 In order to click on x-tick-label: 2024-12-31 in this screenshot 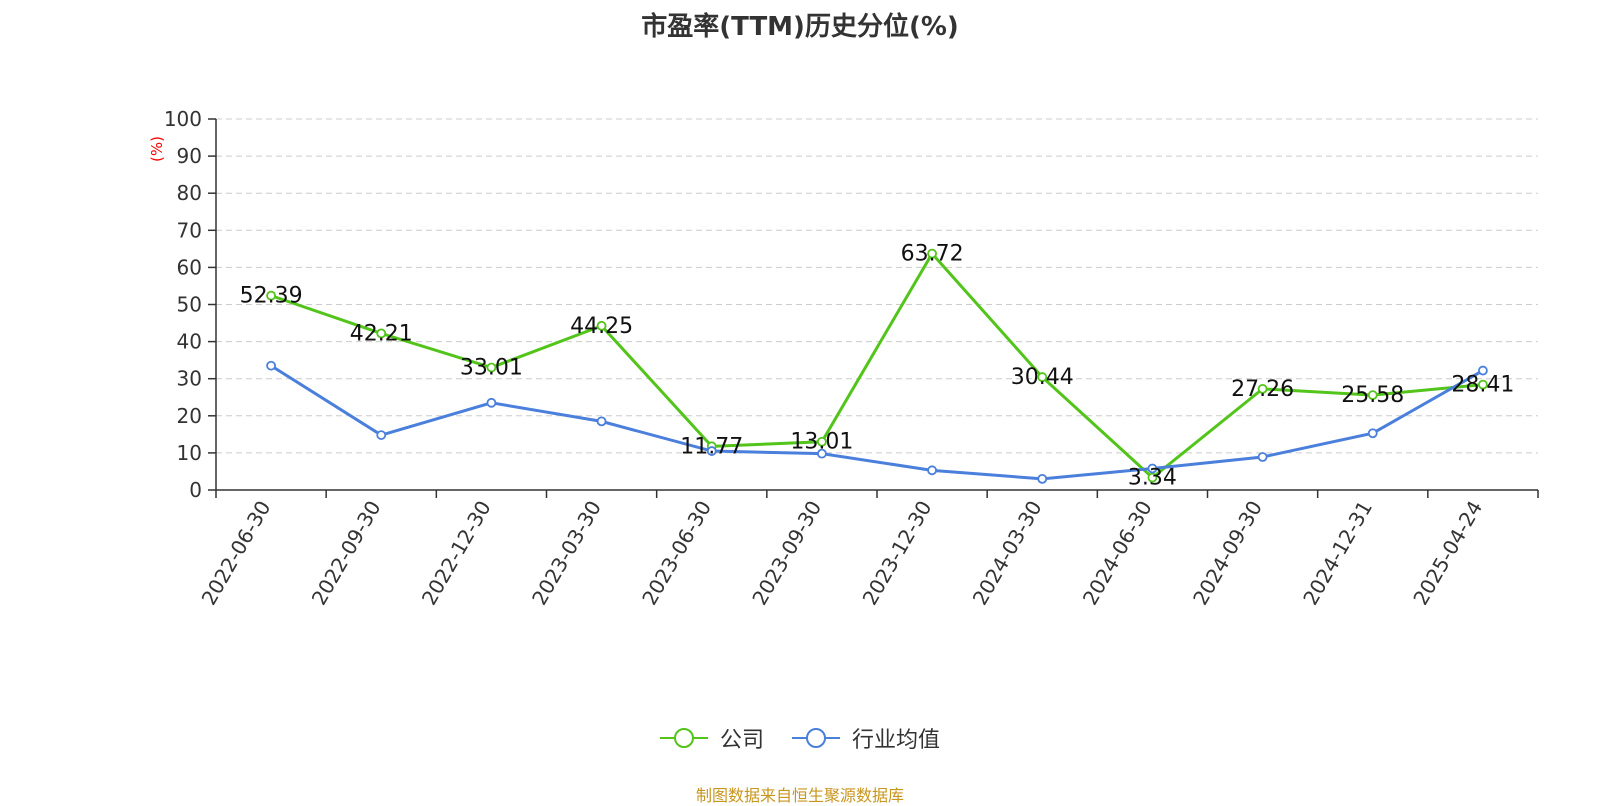, I will do `click(1337, 553)`.